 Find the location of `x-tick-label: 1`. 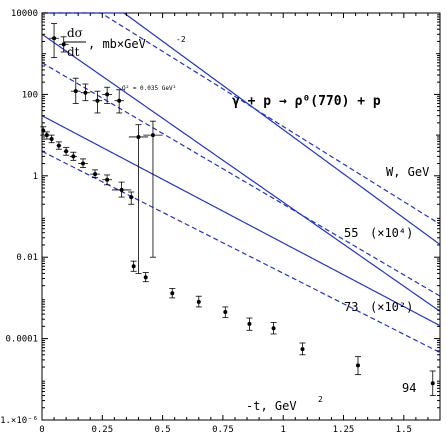

x-tick-label: 1 is located at coordinates (283, 430).